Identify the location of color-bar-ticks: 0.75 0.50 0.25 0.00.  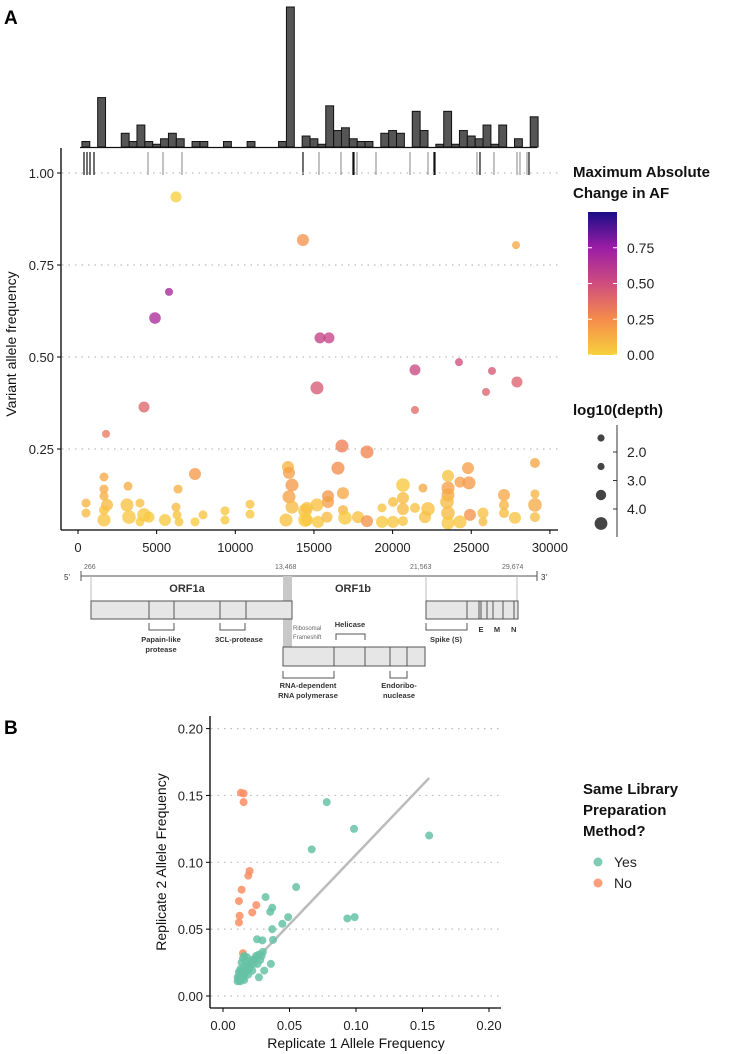
(621, 301).